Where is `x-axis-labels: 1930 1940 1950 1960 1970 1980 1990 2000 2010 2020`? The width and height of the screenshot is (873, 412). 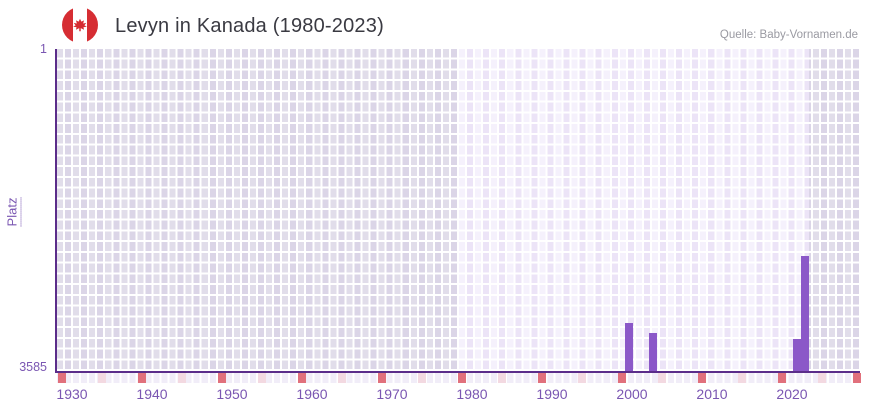 x-axis-labels: 1930 1940 1950 1960 1970 1980 1990 2000 2010 2020 is located at coordinates (458, 395).